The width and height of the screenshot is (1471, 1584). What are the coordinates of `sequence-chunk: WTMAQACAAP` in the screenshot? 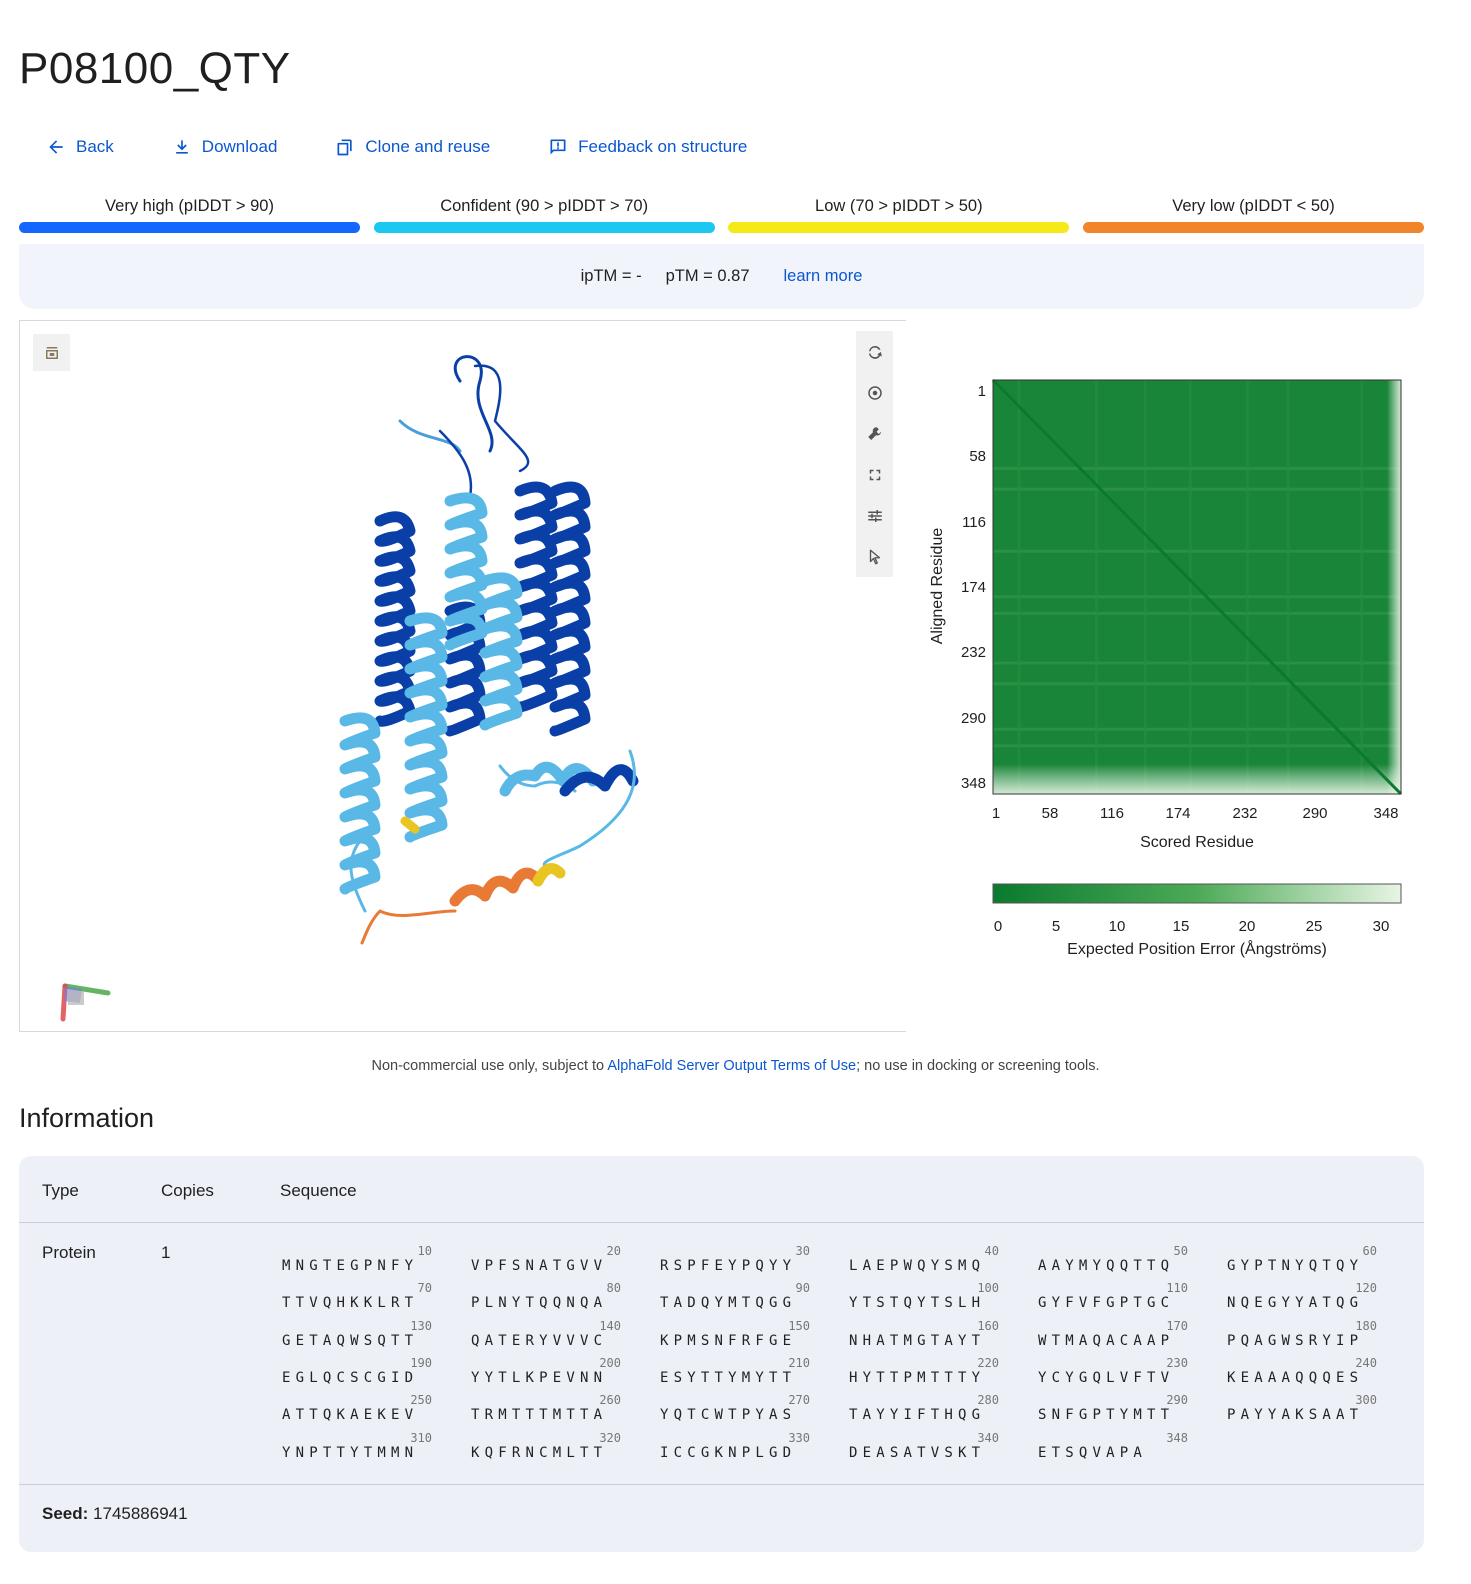 It's located at (1106, 1340).